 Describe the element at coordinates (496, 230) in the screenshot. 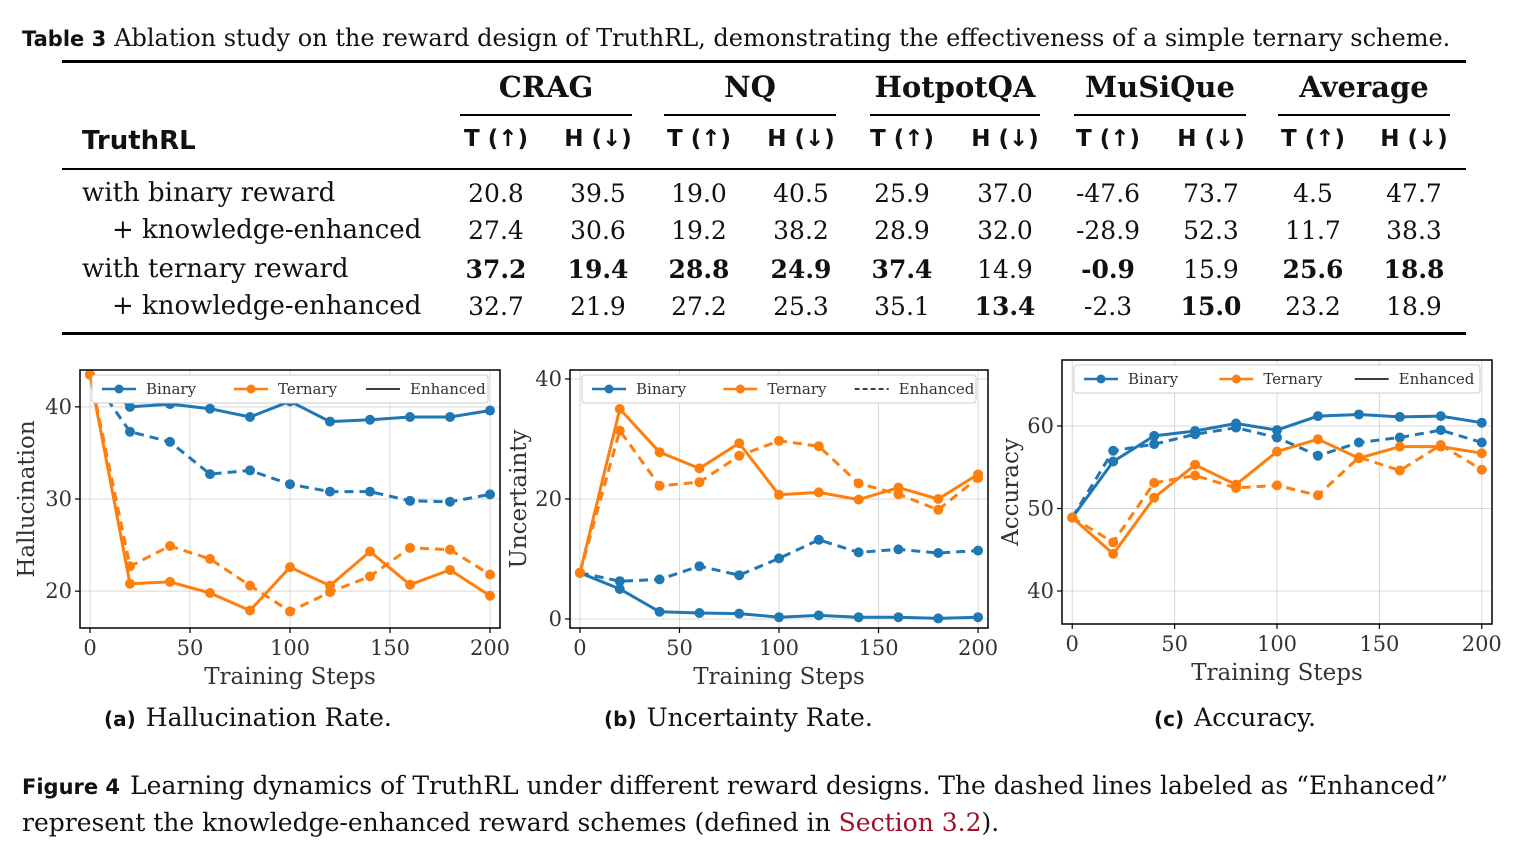

I see `table-cell: 27.4` at that location.